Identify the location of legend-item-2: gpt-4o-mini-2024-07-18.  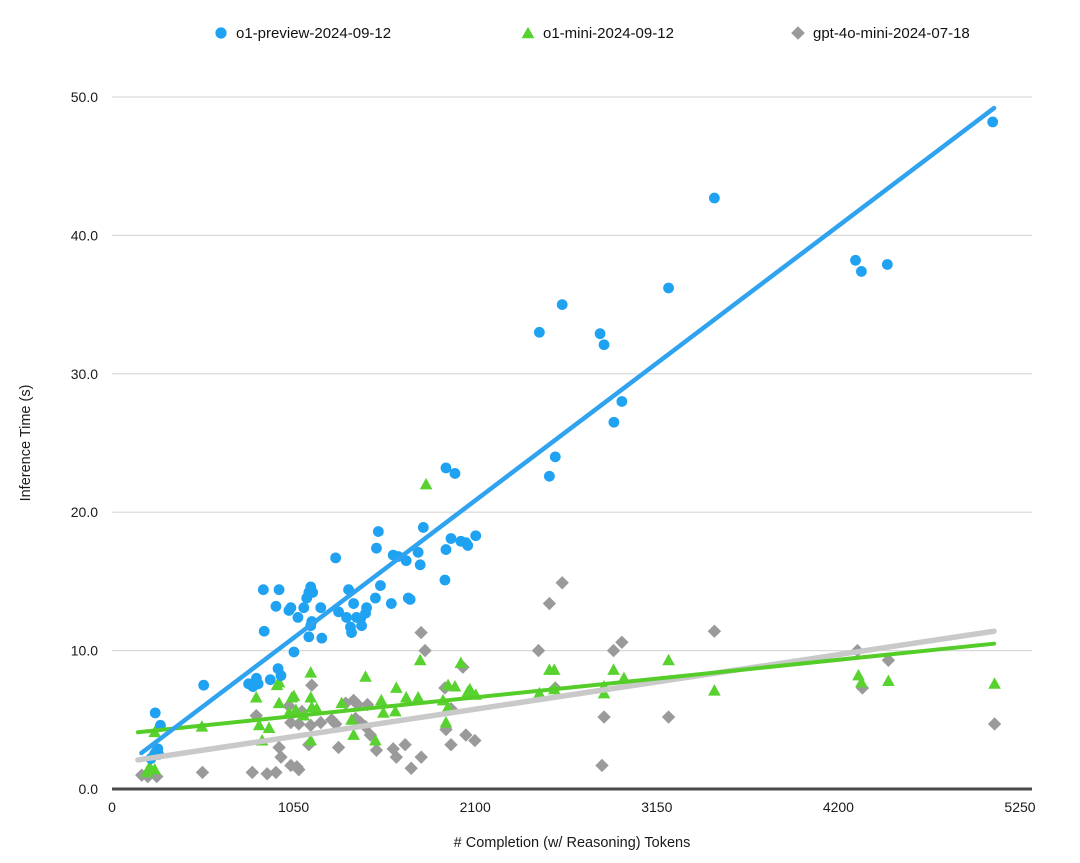
(880, 33).